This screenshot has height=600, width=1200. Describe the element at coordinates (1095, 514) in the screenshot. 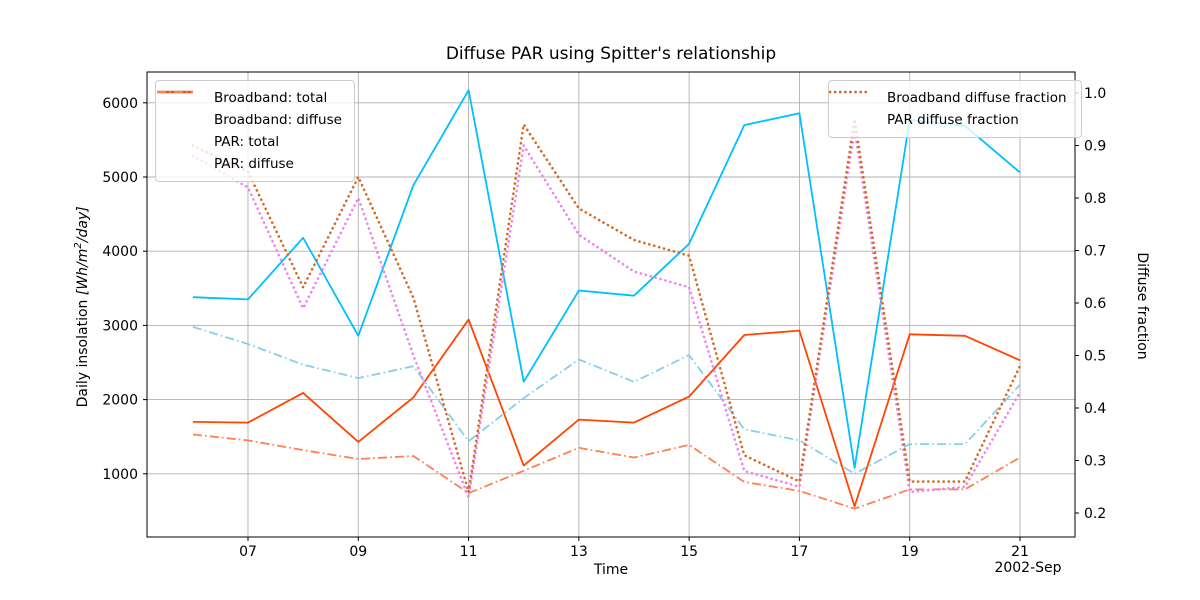

I see `y-right-tick-label: 0.2` at that location.